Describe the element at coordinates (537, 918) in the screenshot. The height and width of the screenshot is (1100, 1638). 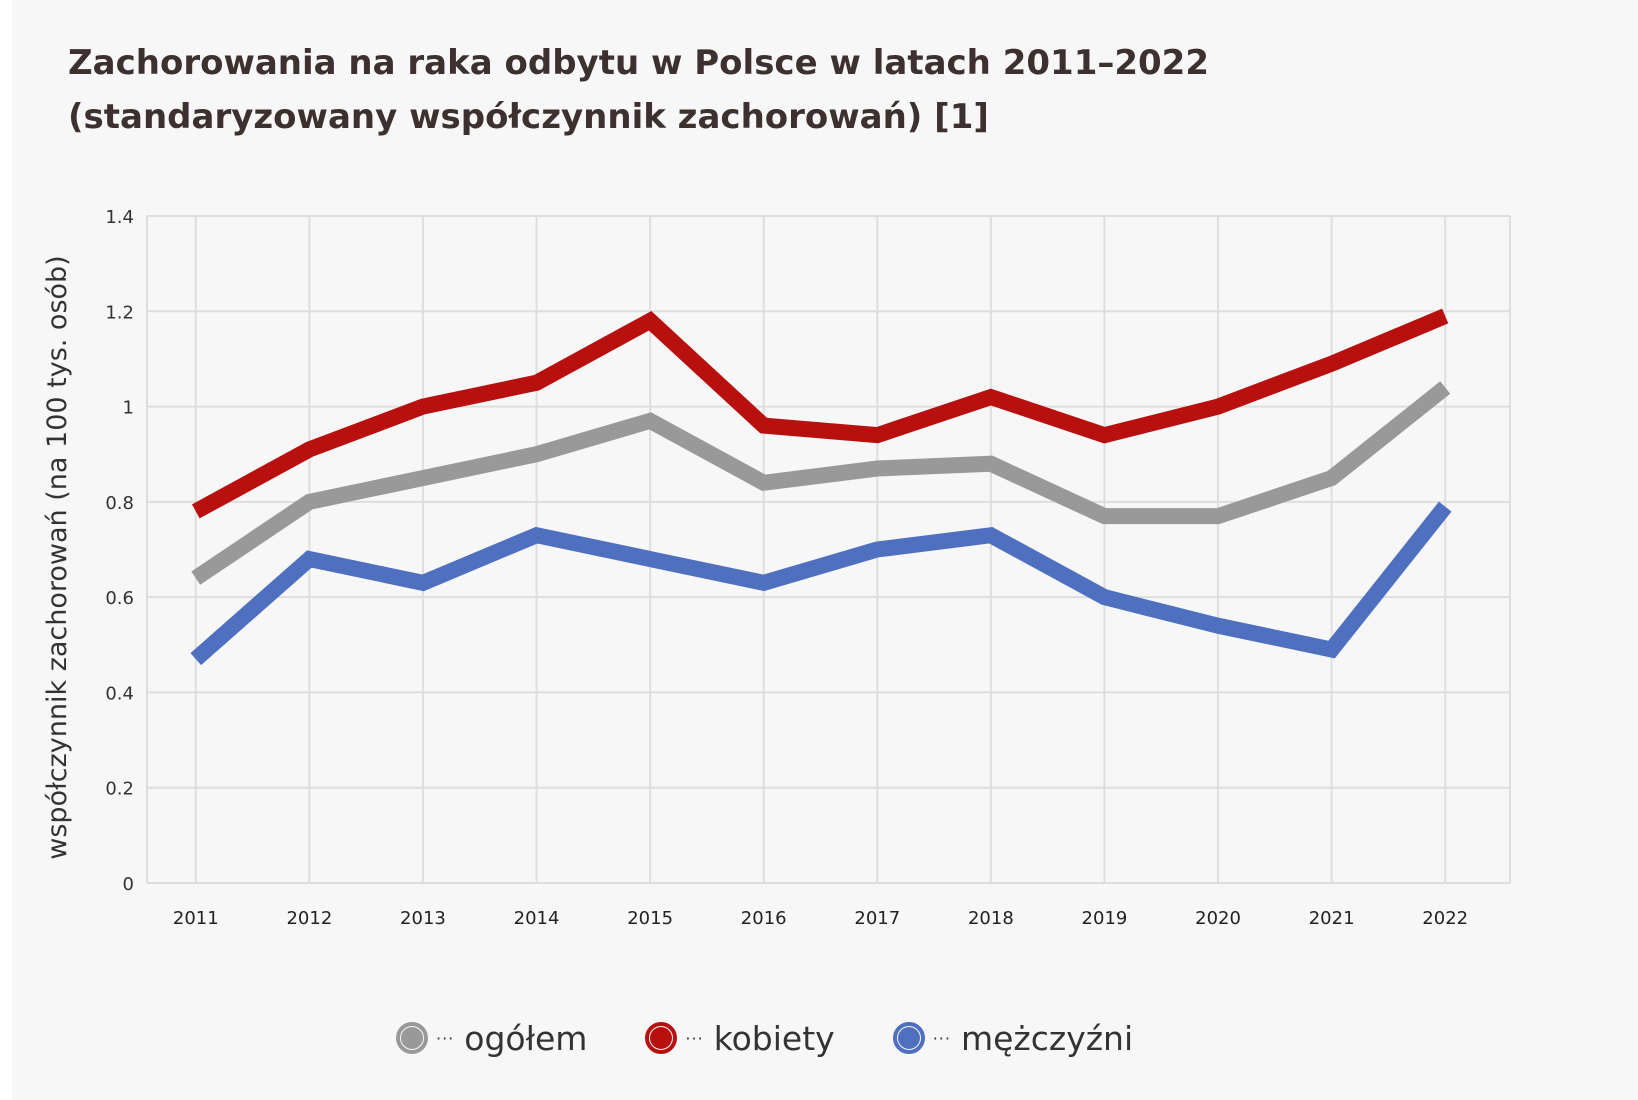
I see `x-tick-label: 2014` at that location.